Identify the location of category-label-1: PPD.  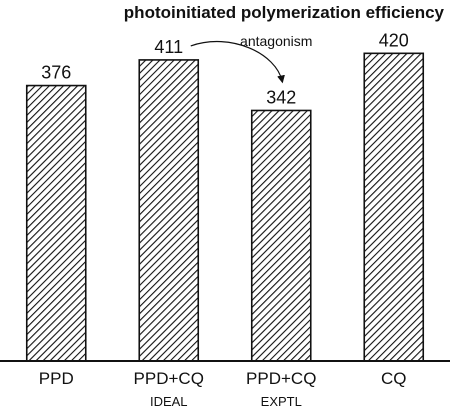
(56, 378).